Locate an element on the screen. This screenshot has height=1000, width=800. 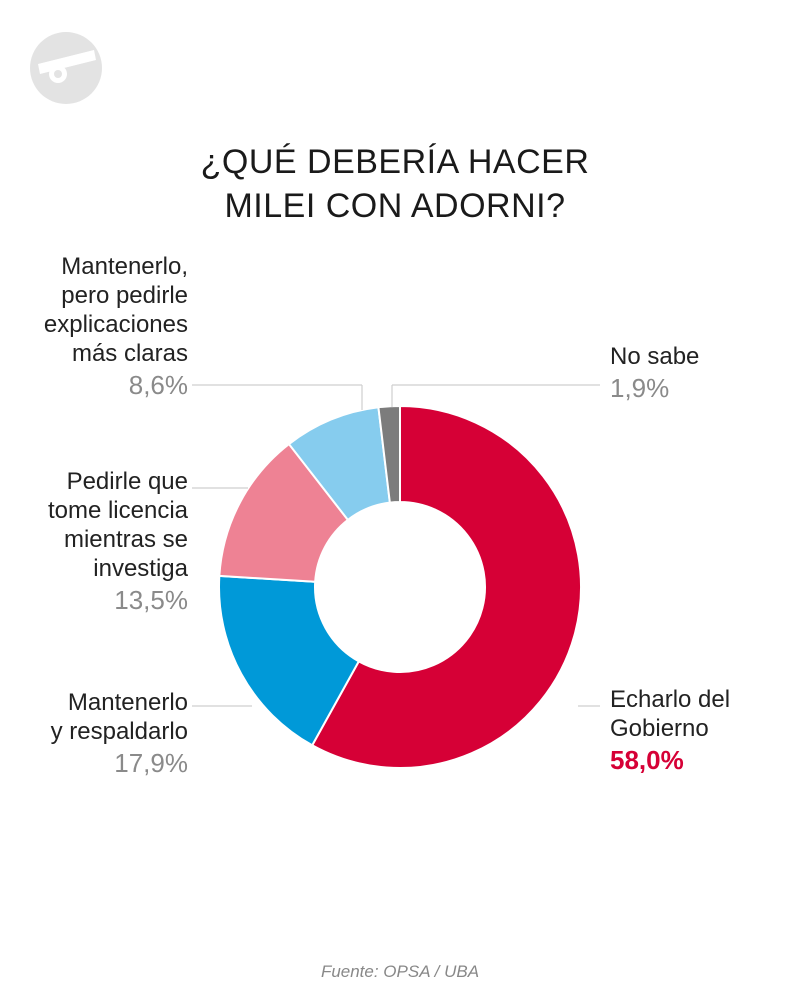
slice-name-line: Echarlo del is located at coordinates (670, 699).